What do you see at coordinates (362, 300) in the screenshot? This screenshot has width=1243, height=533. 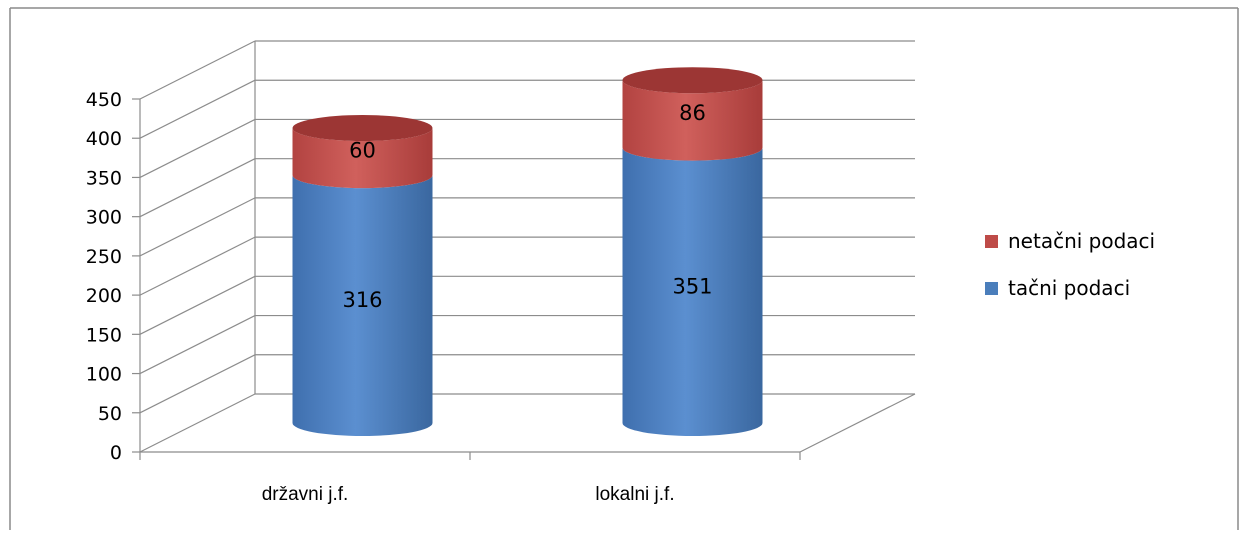 I see `data-label-tacni-podaci: 316` at bounding box center [362, 300].